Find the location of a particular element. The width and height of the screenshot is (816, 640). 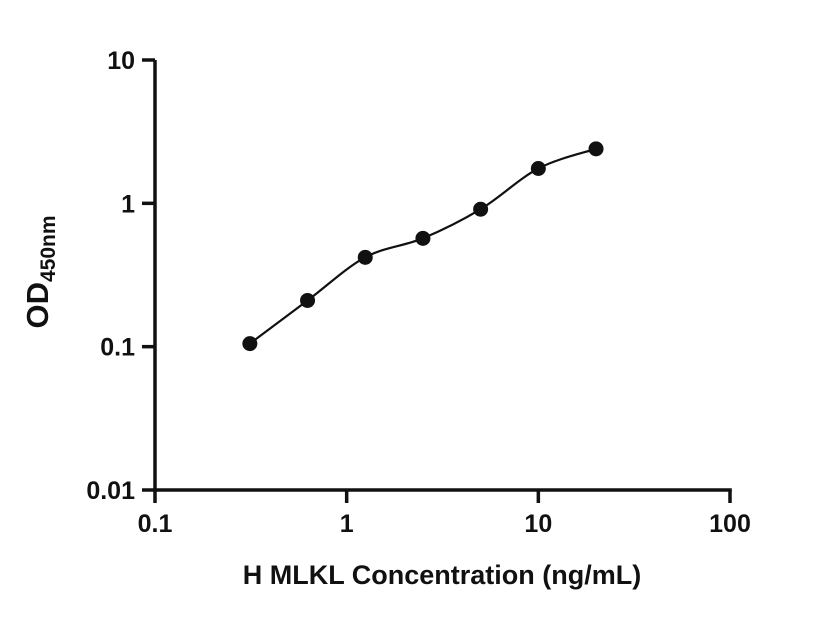

y-axis-title: OD450nm is located at coordinates (40, 271).